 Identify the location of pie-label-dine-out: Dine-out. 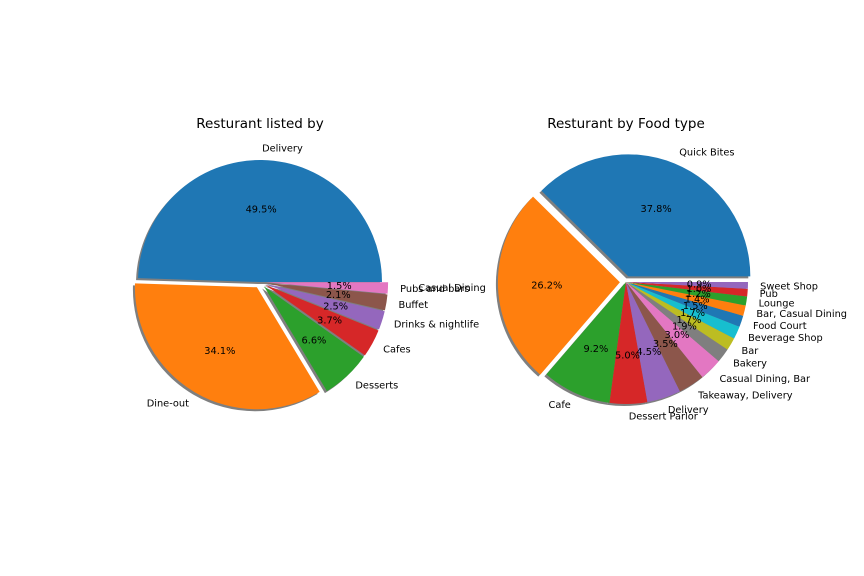
(168, 403).